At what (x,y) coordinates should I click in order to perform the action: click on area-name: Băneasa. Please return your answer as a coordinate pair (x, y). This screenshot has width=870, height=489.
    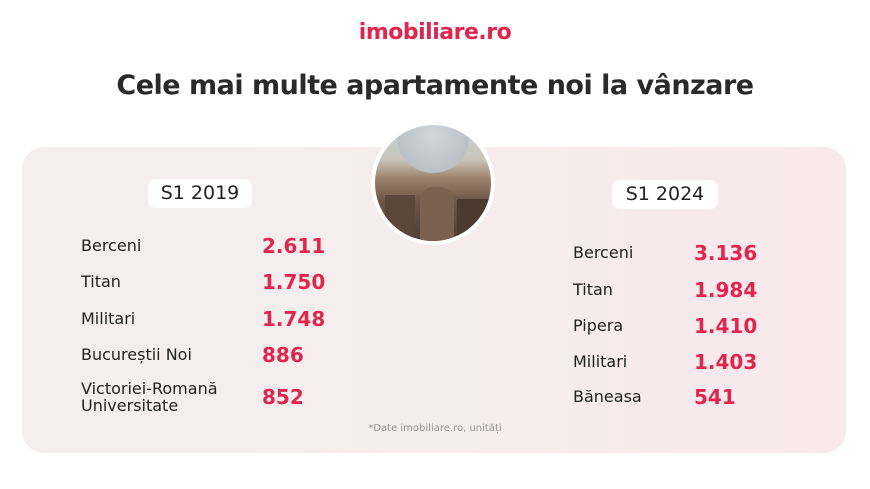
    Looking at the image, I should click on (607, 396).